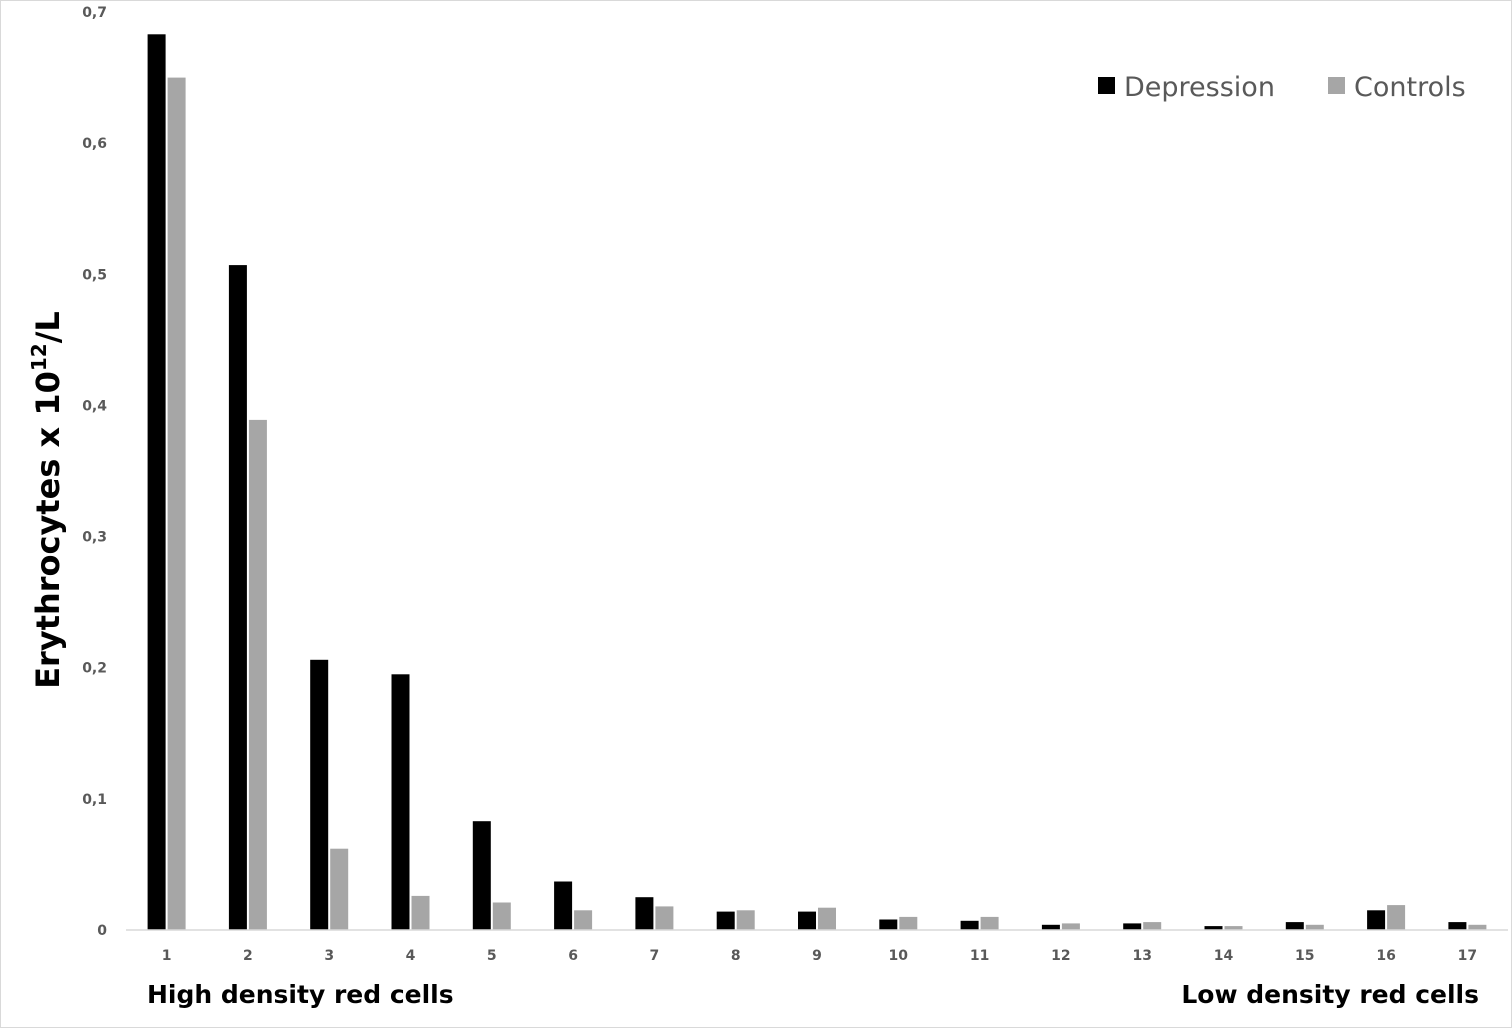  Describe the element at coordinates (817, 956) in the screenshot. I see `x-tick-label: 9` at that location.